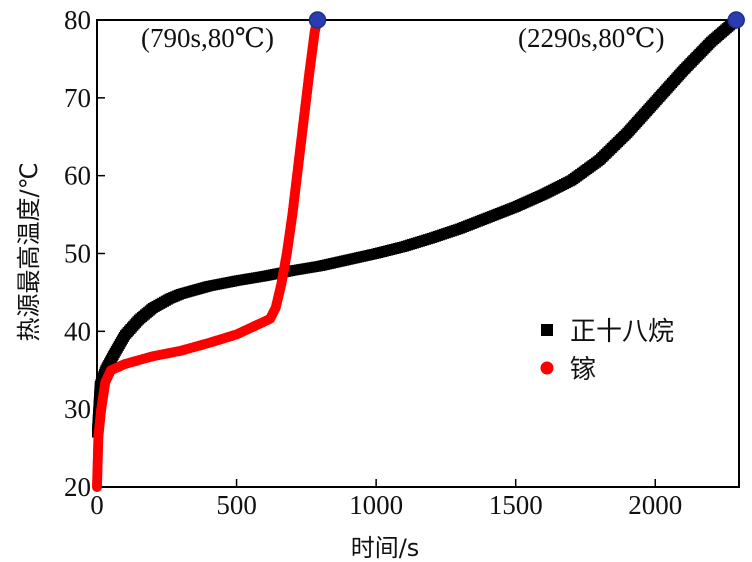 The height and width of the screenshot is (562, 752). Describe the element at coordinates (547, 368) in the screenshot. I see `legend-swatch-circle` at that location.